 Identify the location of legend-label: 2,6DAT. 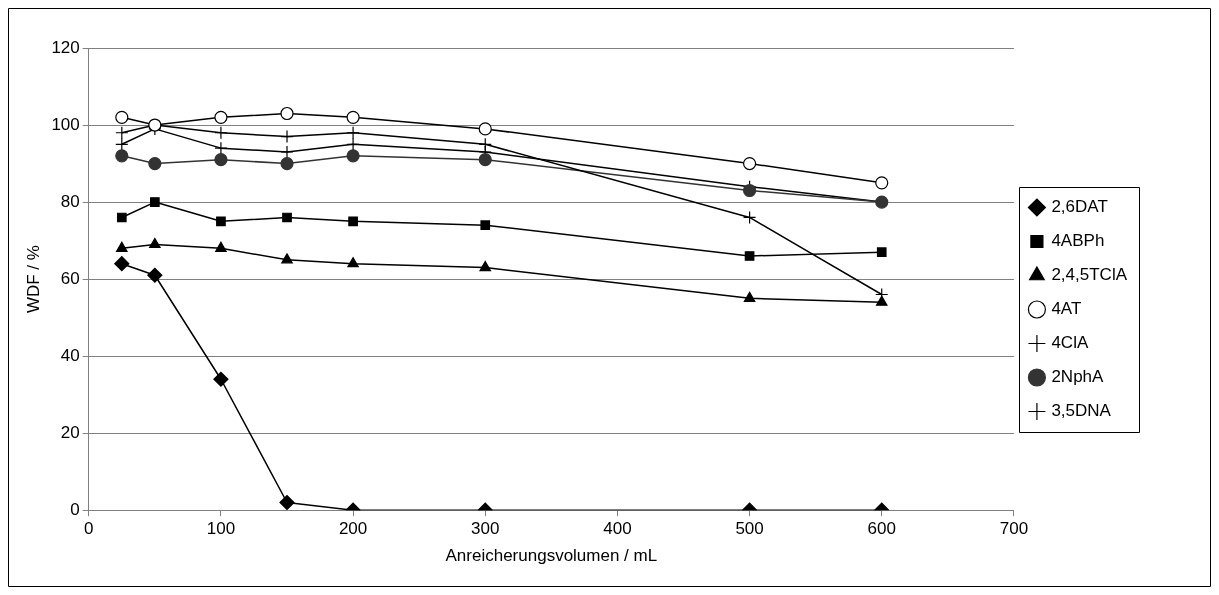
(1079, 207).